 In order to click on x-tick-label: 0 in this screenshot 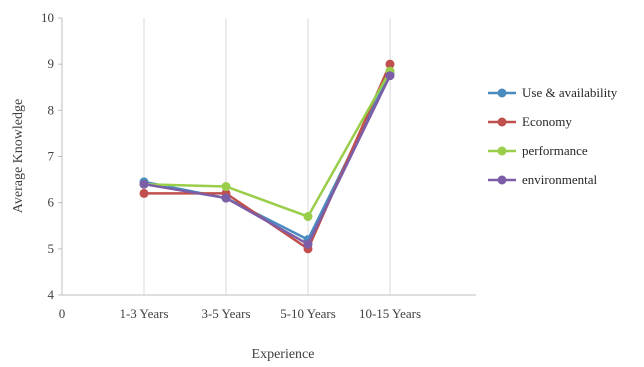, I will do `click(62, 313)`.